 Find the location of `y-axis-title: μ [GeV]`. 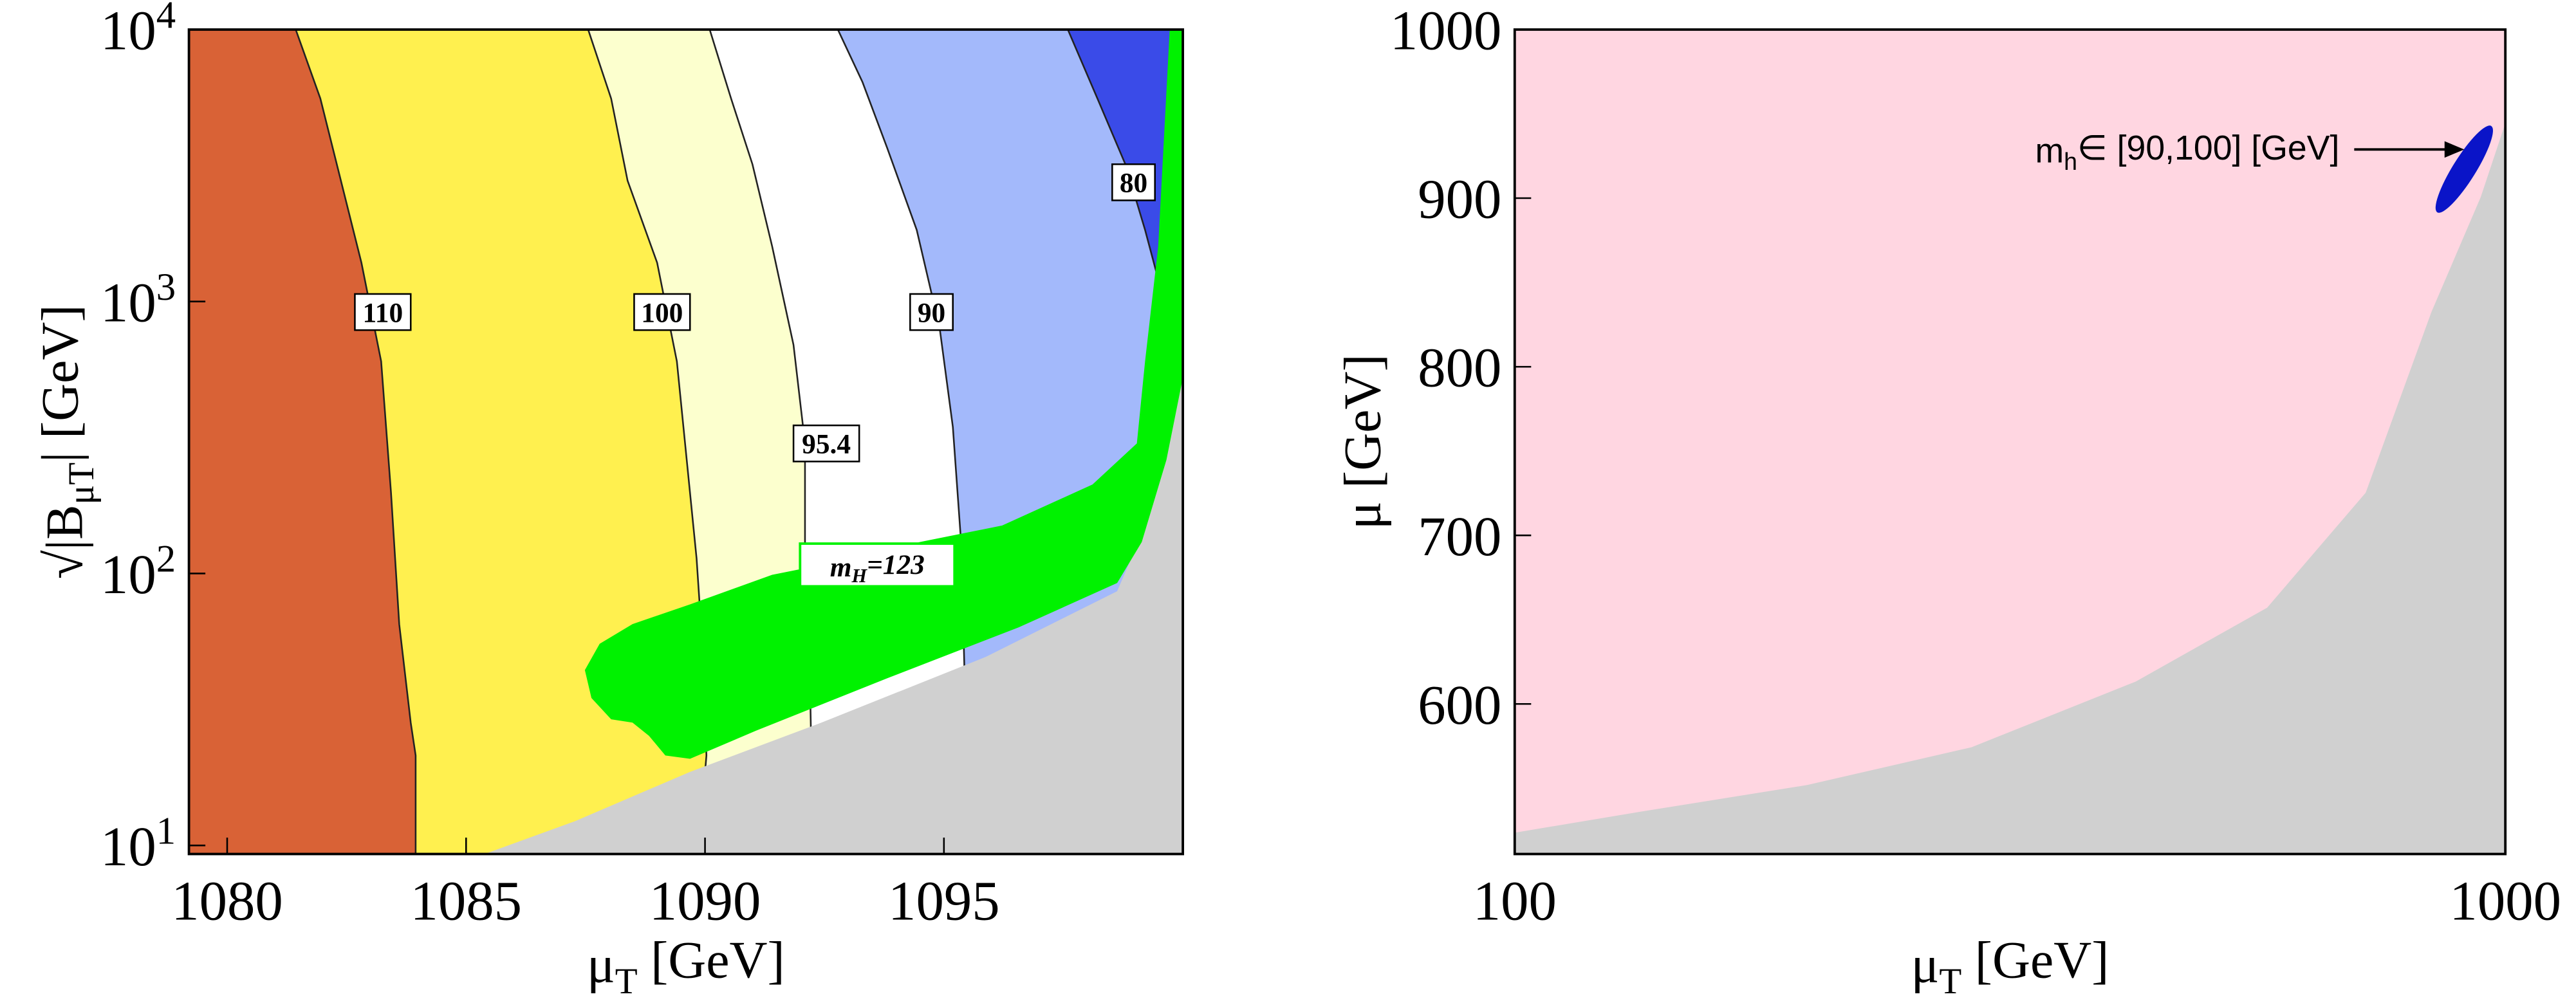

y-axis-title: μ [GeV] is located at coordinates (1362, 442).